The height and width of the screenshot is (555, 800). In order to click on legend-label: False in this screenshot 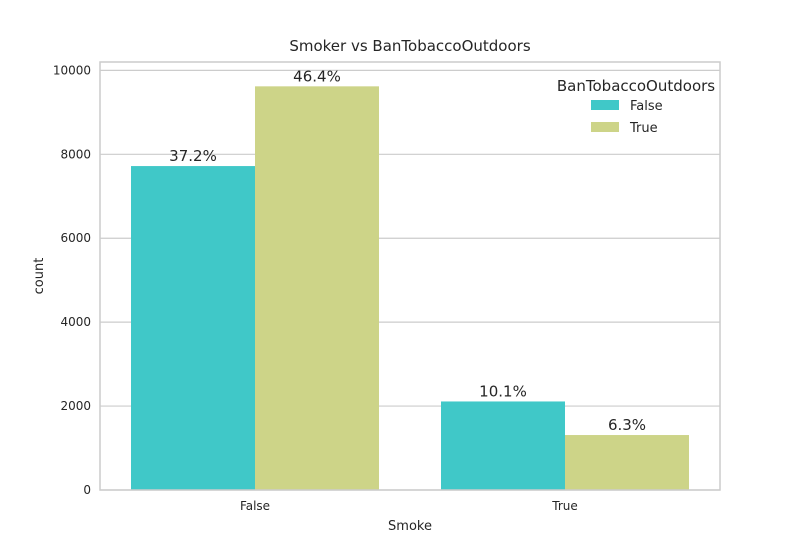, I will do `click(646, 106)`.